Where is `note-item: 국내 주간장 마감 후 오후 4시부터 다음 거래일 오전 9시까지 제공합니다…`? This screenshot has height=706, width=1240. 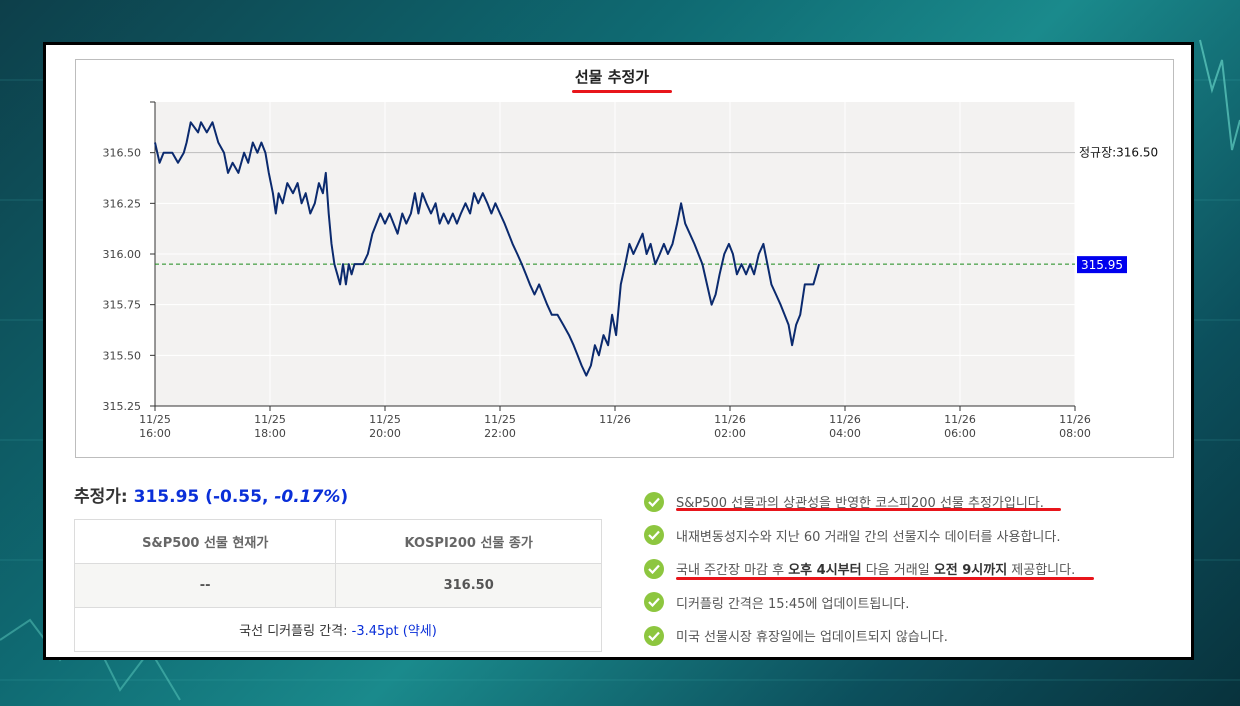 note-item: 국내 주간장 마감 후 오후 4시부터 다음 거래일 오전 9시까지 제공합니다… is located at coordinates (859, 569).